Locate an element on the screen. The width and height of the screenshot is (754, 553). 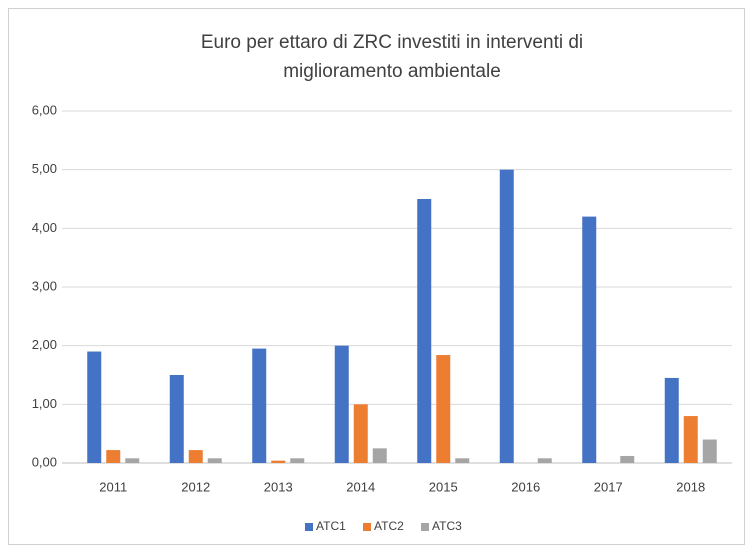
y-tick-label: 1,00 is located at coordinates (44, 403).